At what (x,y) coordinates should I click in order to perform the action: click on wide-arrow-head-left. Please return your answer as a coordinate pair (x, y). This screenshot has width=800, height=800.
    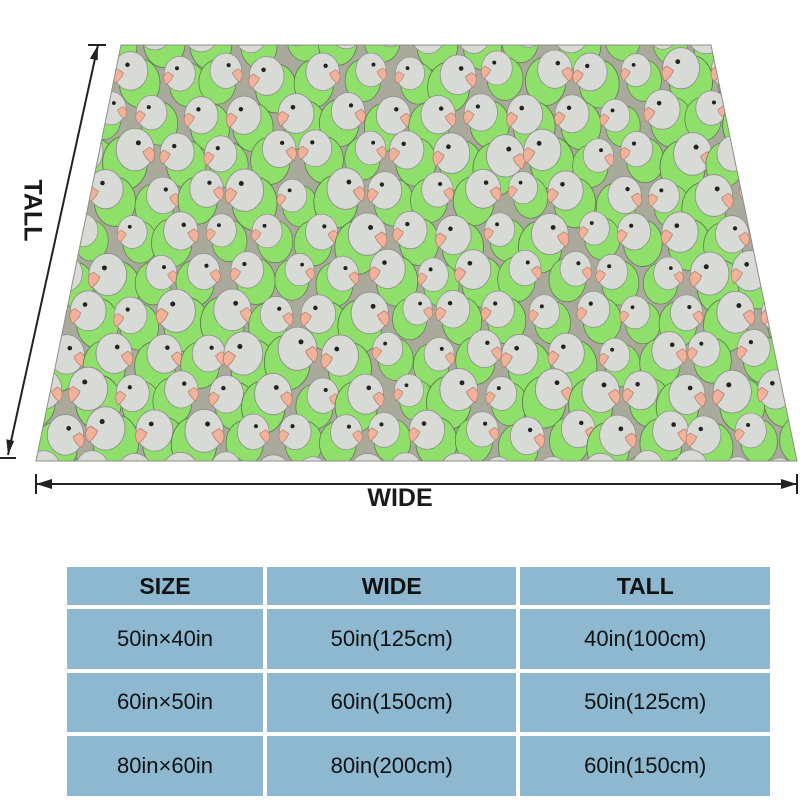
    Looking at the image, I should click on (44, 484).